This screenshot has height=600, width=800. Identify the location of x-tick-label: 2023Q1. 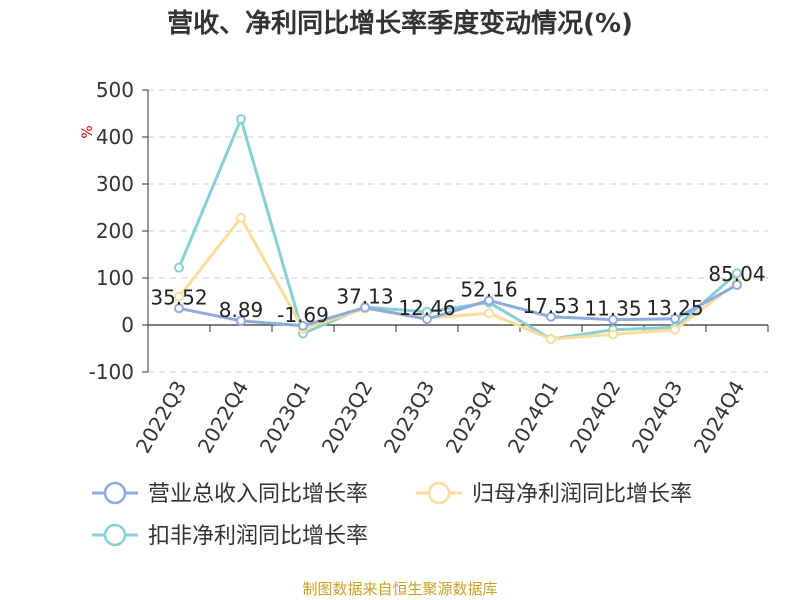
(285, 417).